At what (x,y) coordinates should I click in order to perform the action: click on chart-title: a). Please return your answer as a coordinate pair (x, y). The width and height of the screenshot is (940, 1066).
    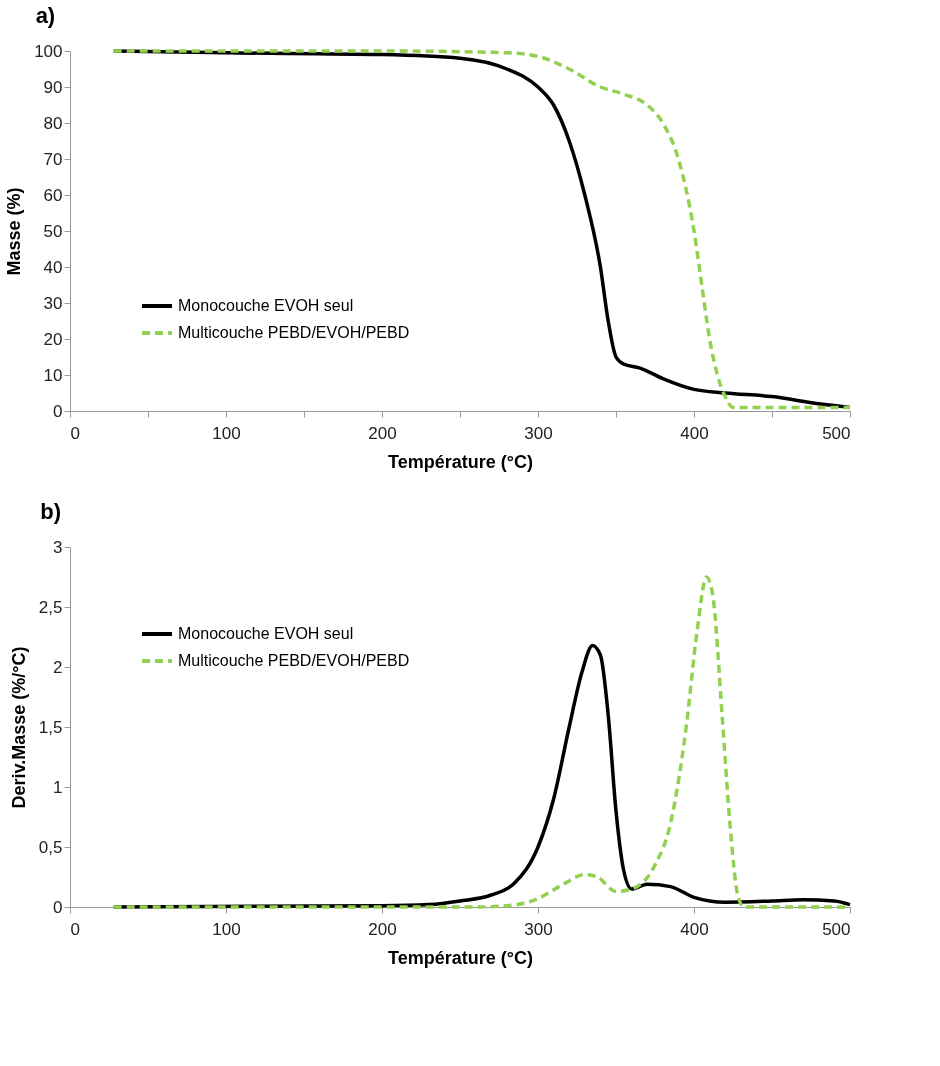
    Looking at the image, I should click on (45, 15).